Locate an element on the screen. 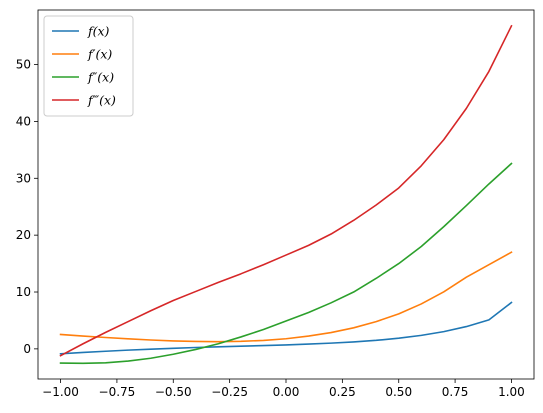 Image resolution: width=543 pixels, height=413 pixels. y-tick-label: 30 is located at coordinates (23, 178).